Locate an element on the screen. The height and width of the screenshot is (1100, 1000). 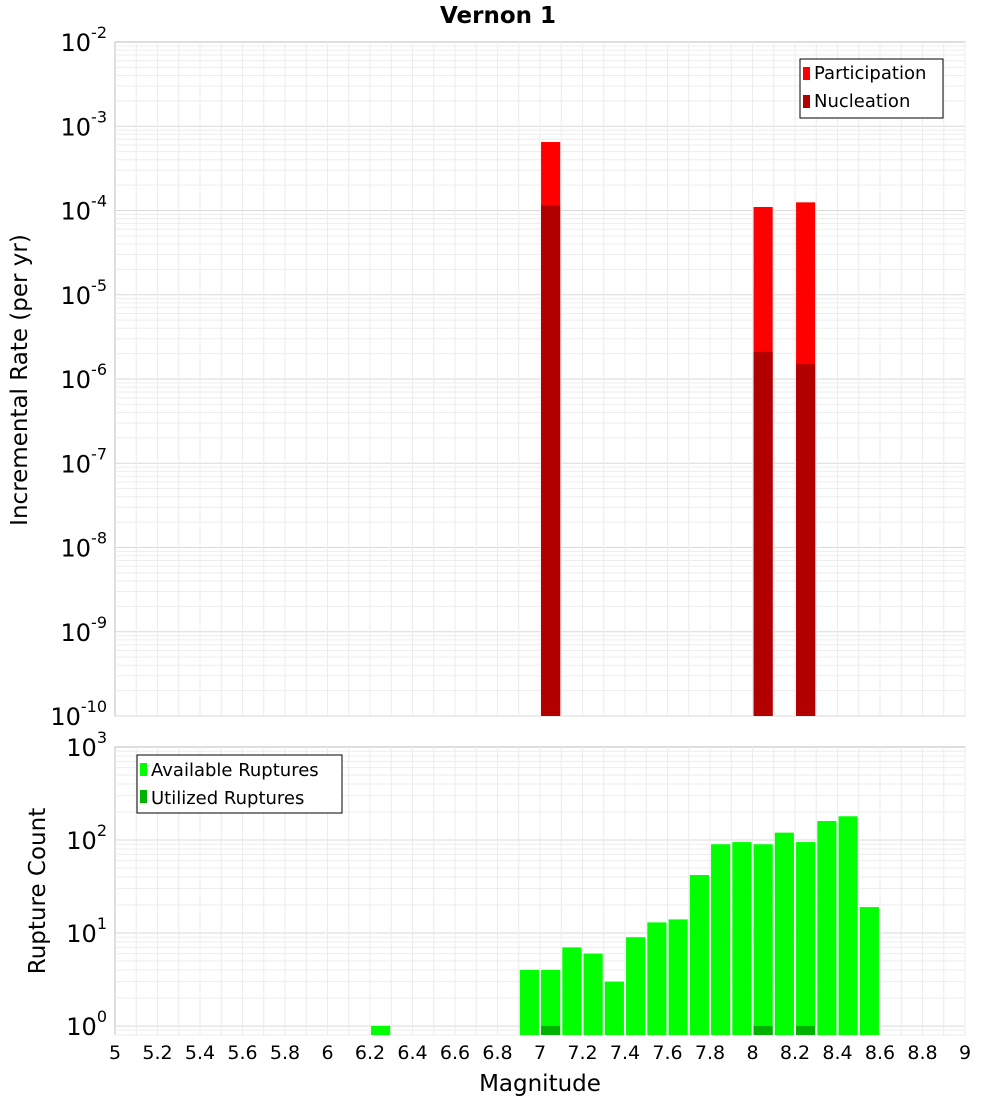
y-tick-exponent: 1 is located at coordinates (102, 923).